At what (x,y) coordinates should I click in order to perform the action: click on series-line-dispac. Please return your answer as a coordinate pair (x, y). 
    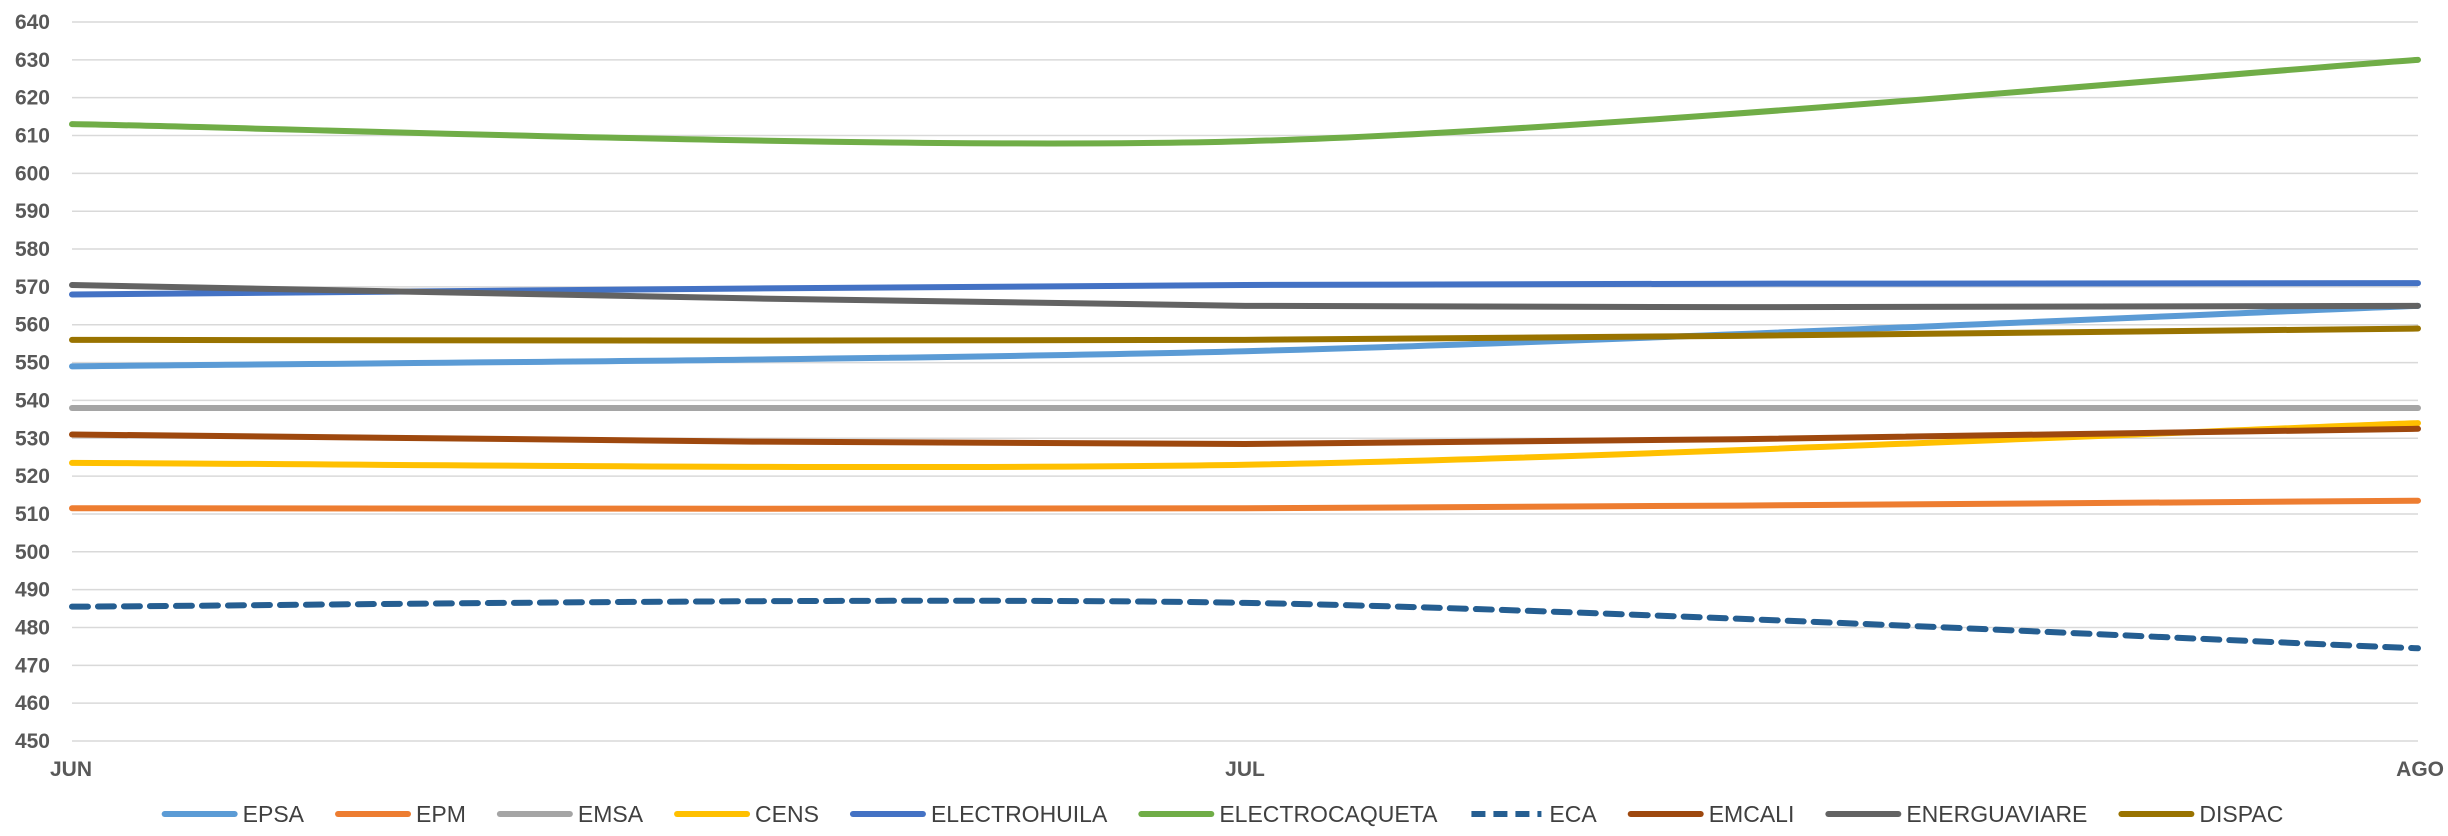
    Looking at the image, I should click on (1245, 334).